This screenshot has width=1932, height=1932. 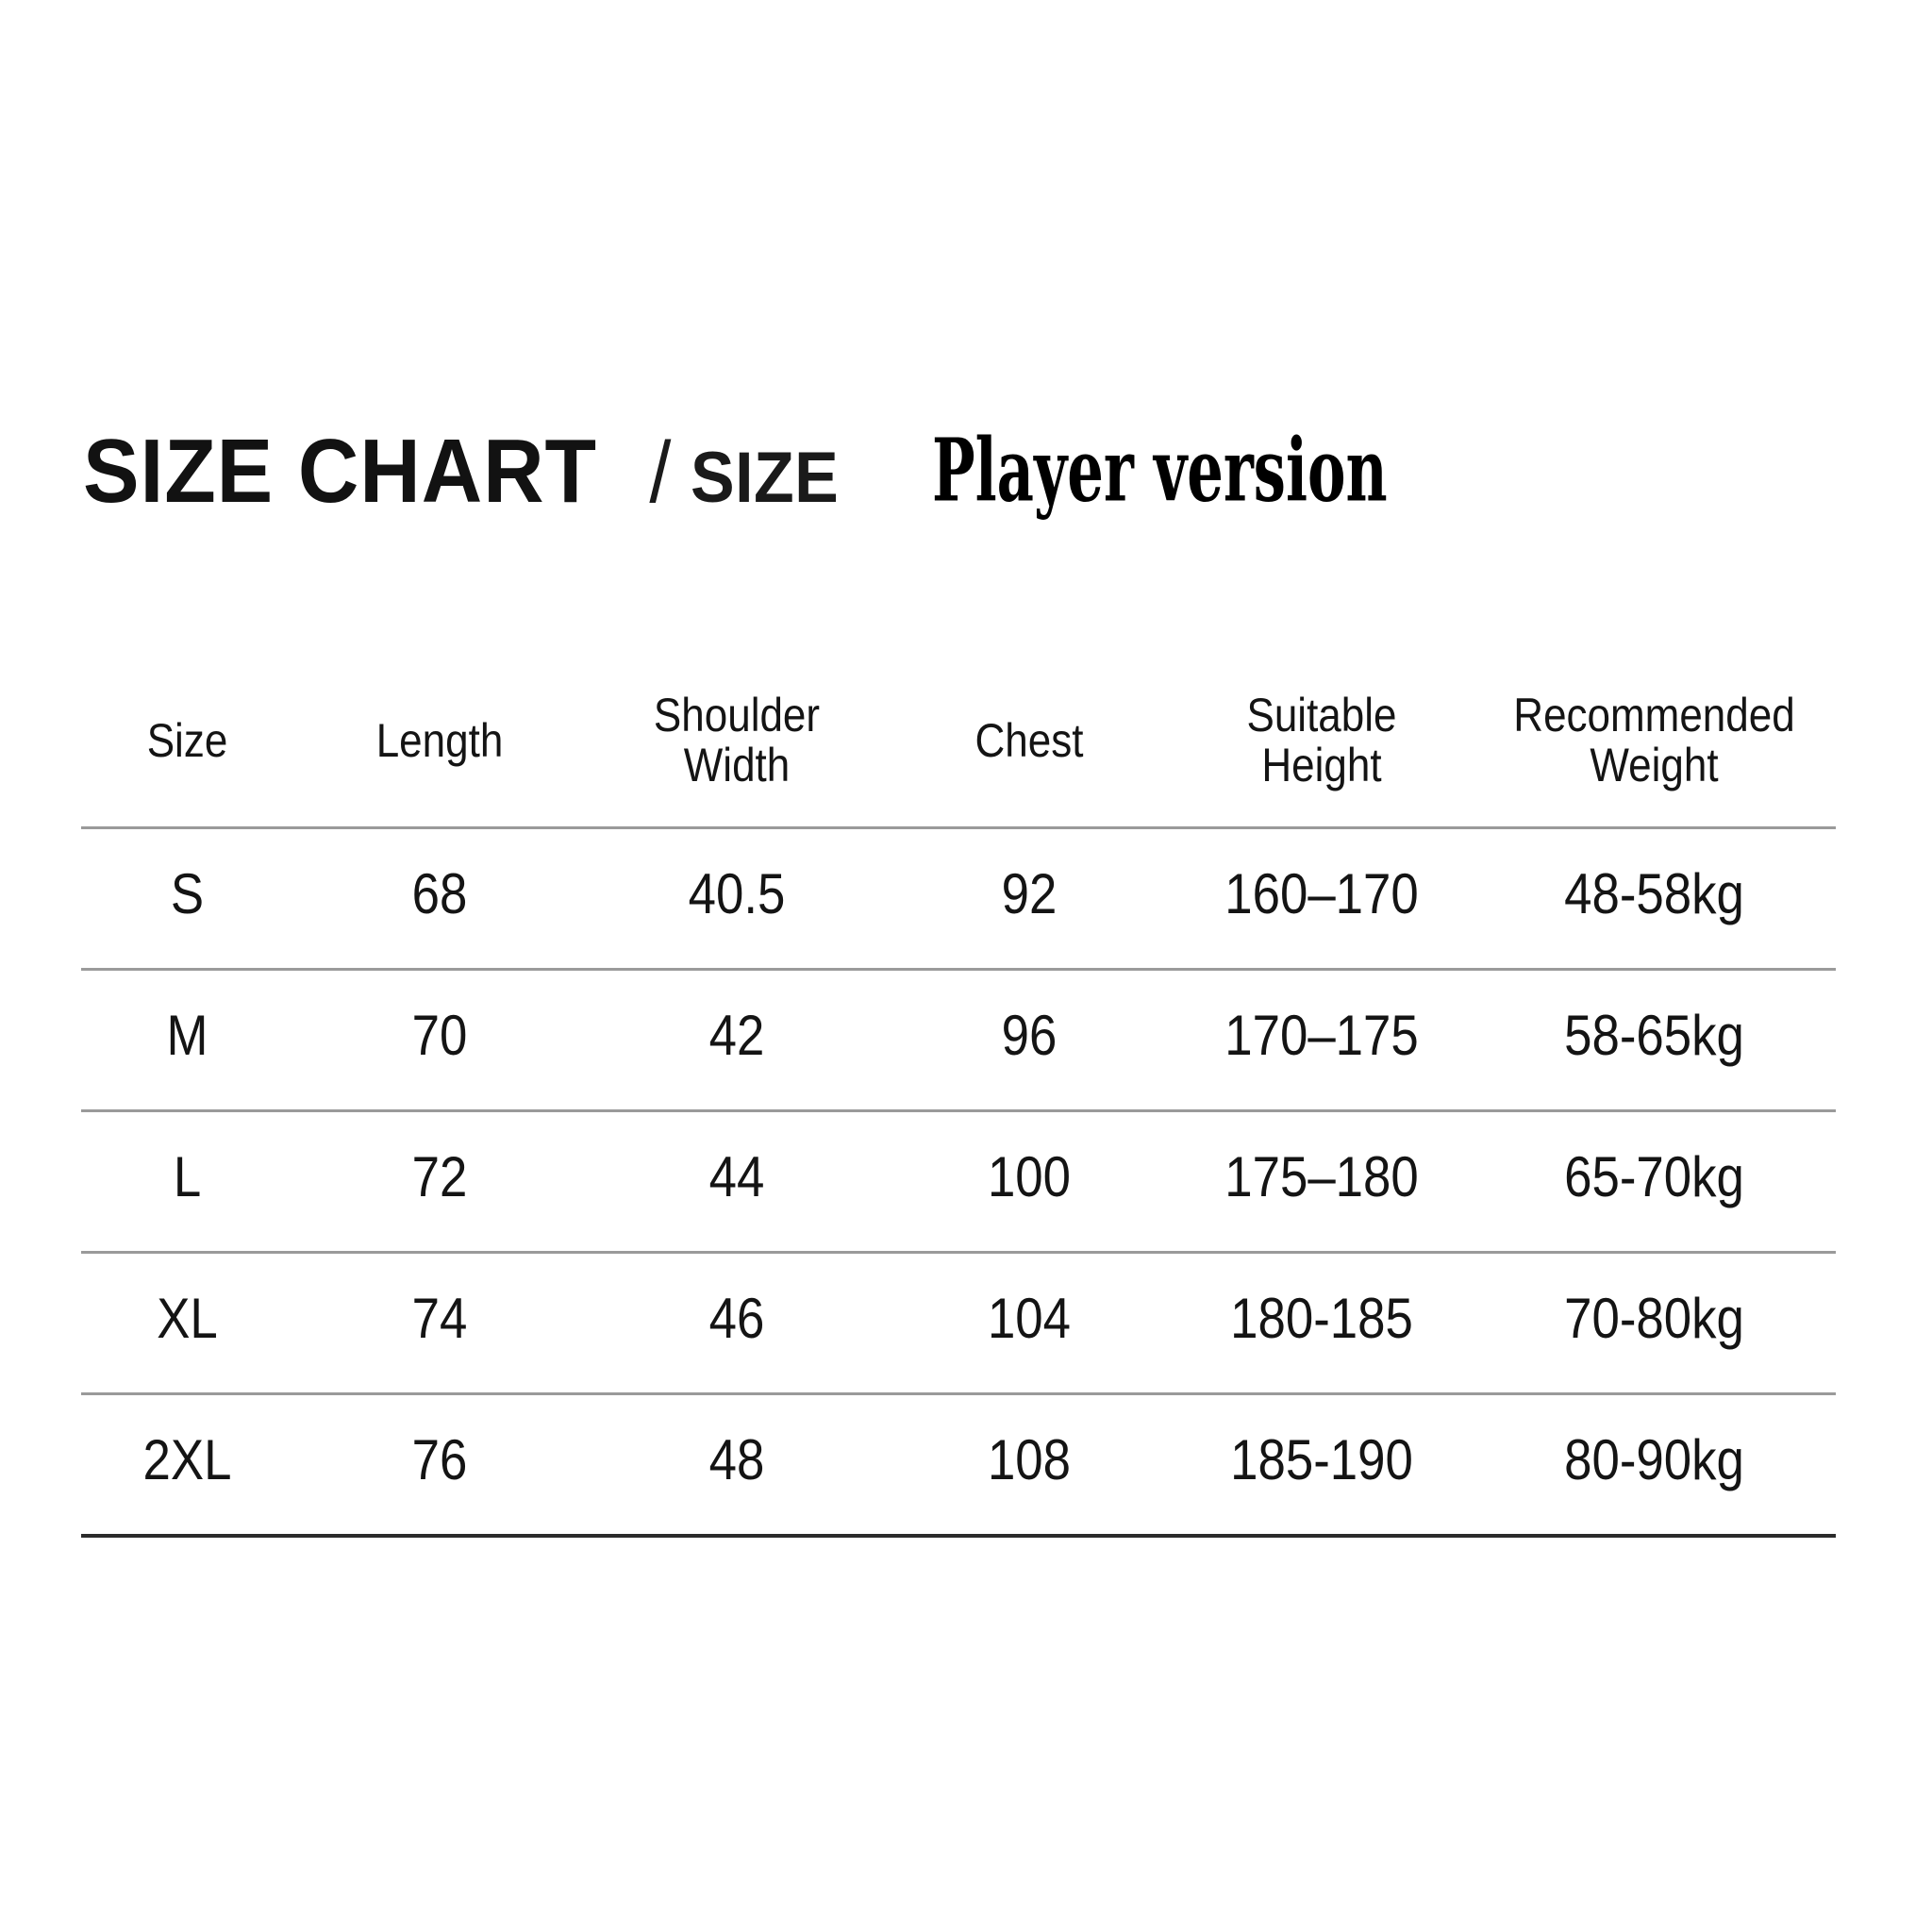 I want to click on title-version-badge: Player version, so click(x=1160, y=471).